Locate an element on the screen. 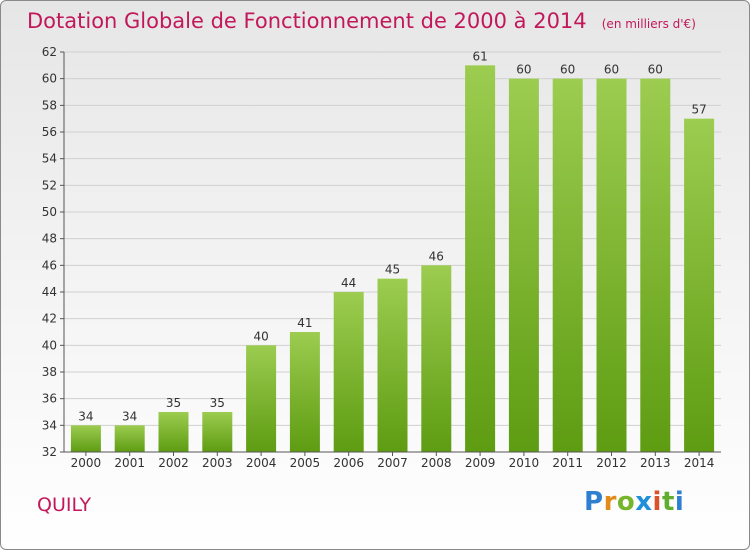  bar-2002 is located at coordinates (173, 432).